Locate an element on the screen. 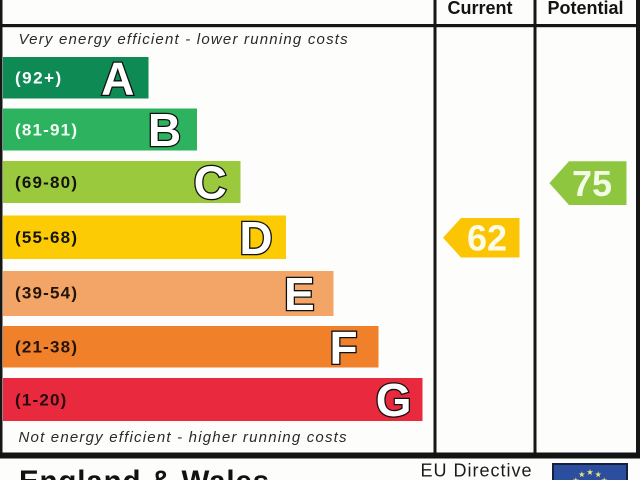 This screenshot has height=485, width=640. svg-text: (1-20) is located at coordinates (41, 399).